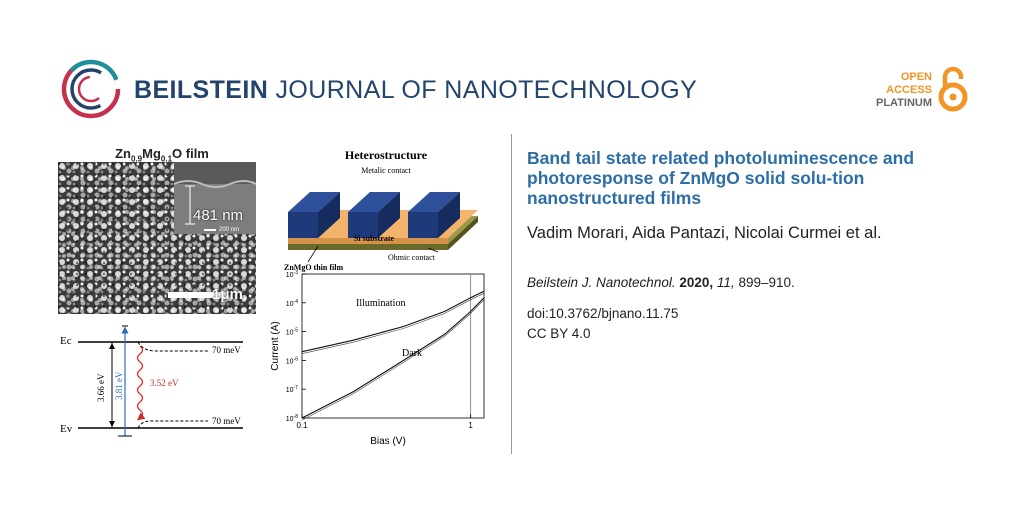 This screenshot has height=512, width=1024. Describe the element at coordinates (292, 360) in the screenshot. I see `y-tick-label: 10⁻⁶` at that location.